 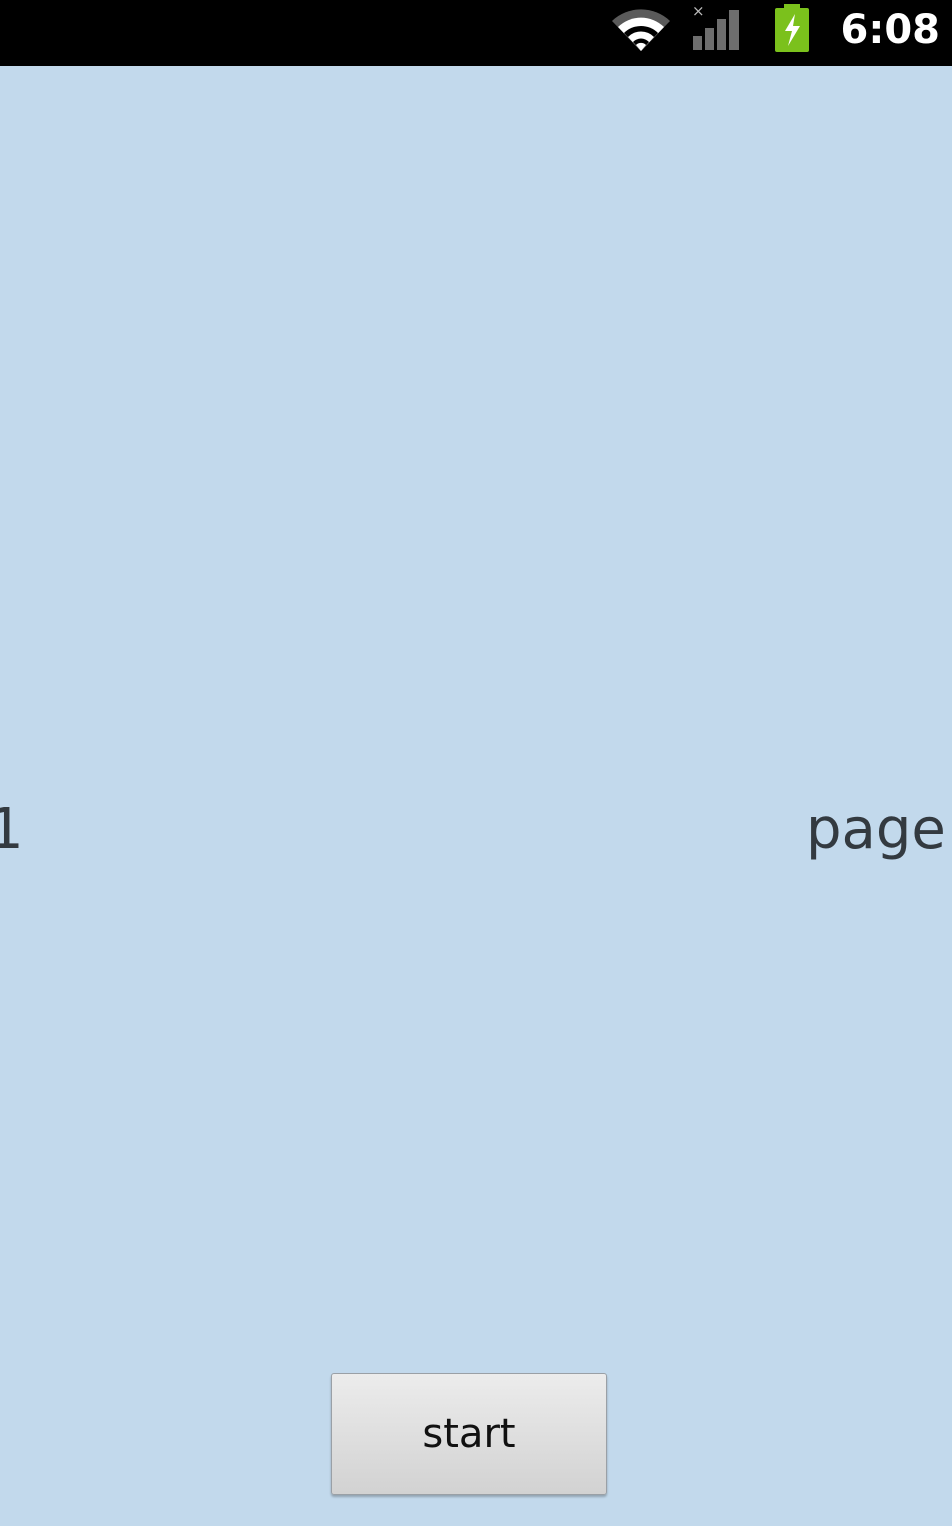 What do you see at coordinates (792, 28) in the screenshot?
I see `battery-charging-icon` at bounding box center [792, 28].